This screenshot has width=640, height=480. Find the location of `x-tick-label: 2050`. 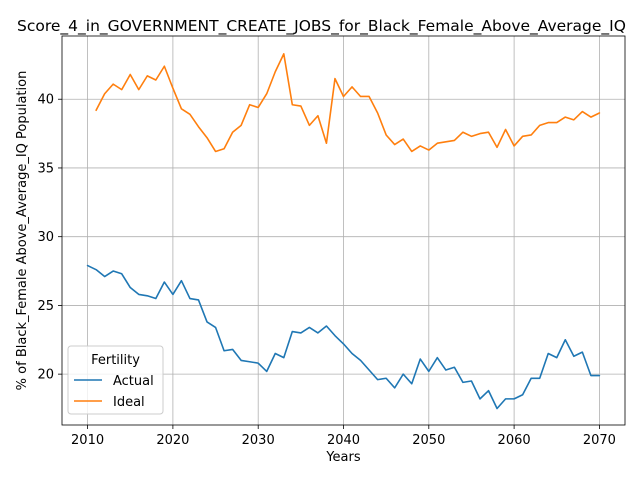

x-tick-label: 2050 is located at coordinates (428, 440).